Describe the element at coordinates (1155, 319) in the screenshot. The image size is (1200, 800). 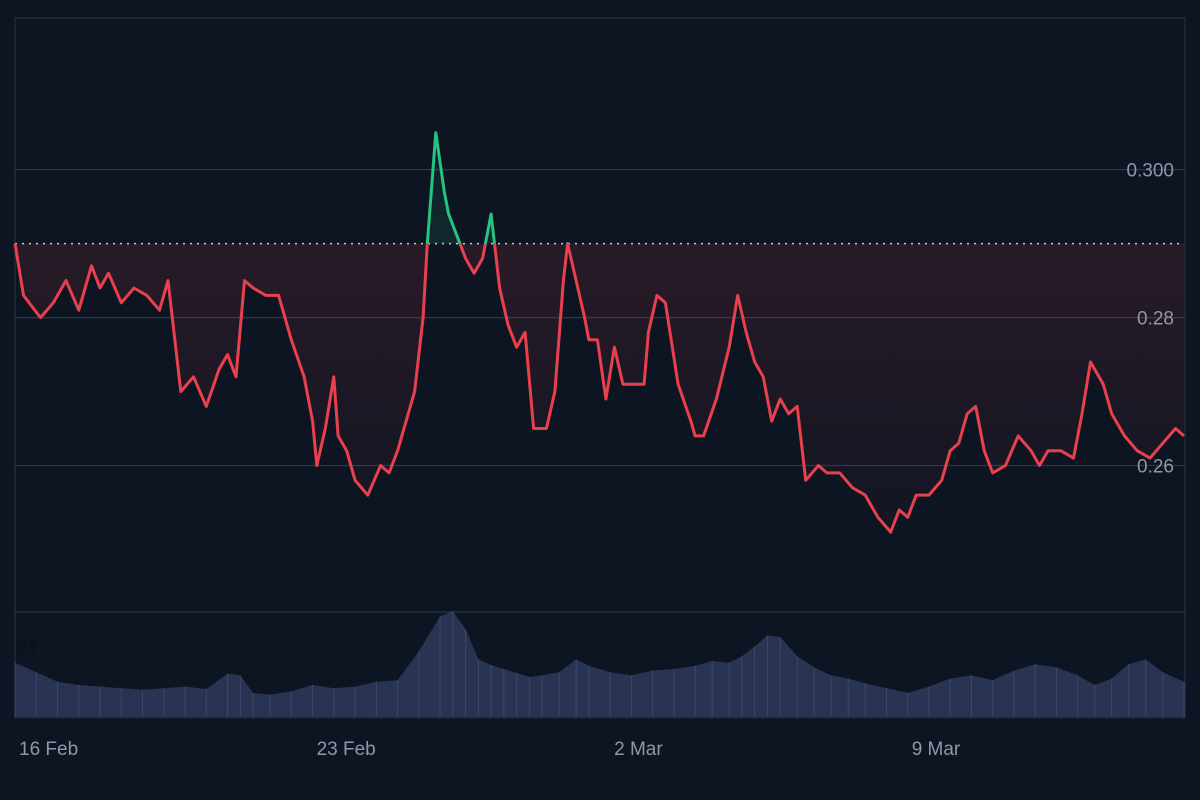
I see `y-tick-label: 0.28` at that location.